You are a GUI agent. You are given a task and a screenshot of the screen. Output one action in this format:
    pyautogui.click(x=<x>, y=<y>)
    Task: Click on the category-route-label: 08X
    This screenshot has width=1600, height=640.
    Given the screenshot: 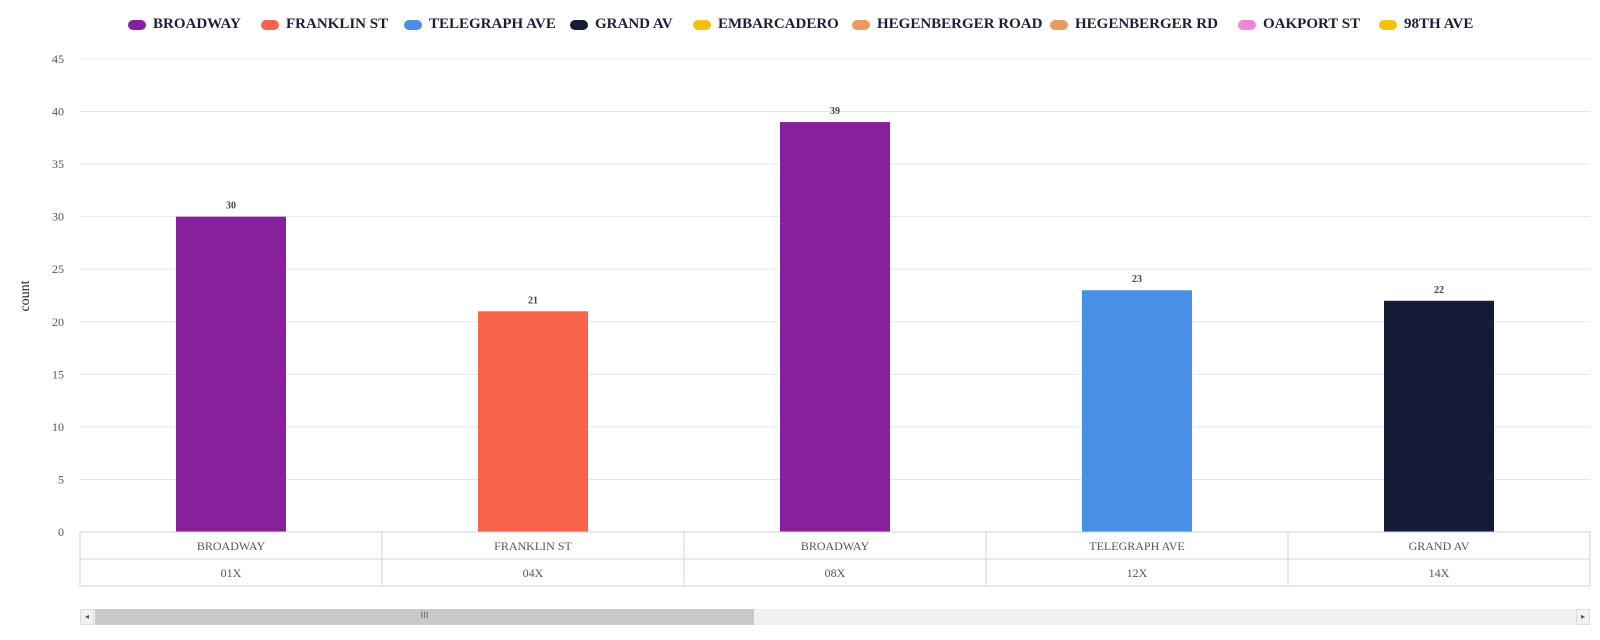 What is the action you would take?
    pyautogui.click(x=835, y=573)
    